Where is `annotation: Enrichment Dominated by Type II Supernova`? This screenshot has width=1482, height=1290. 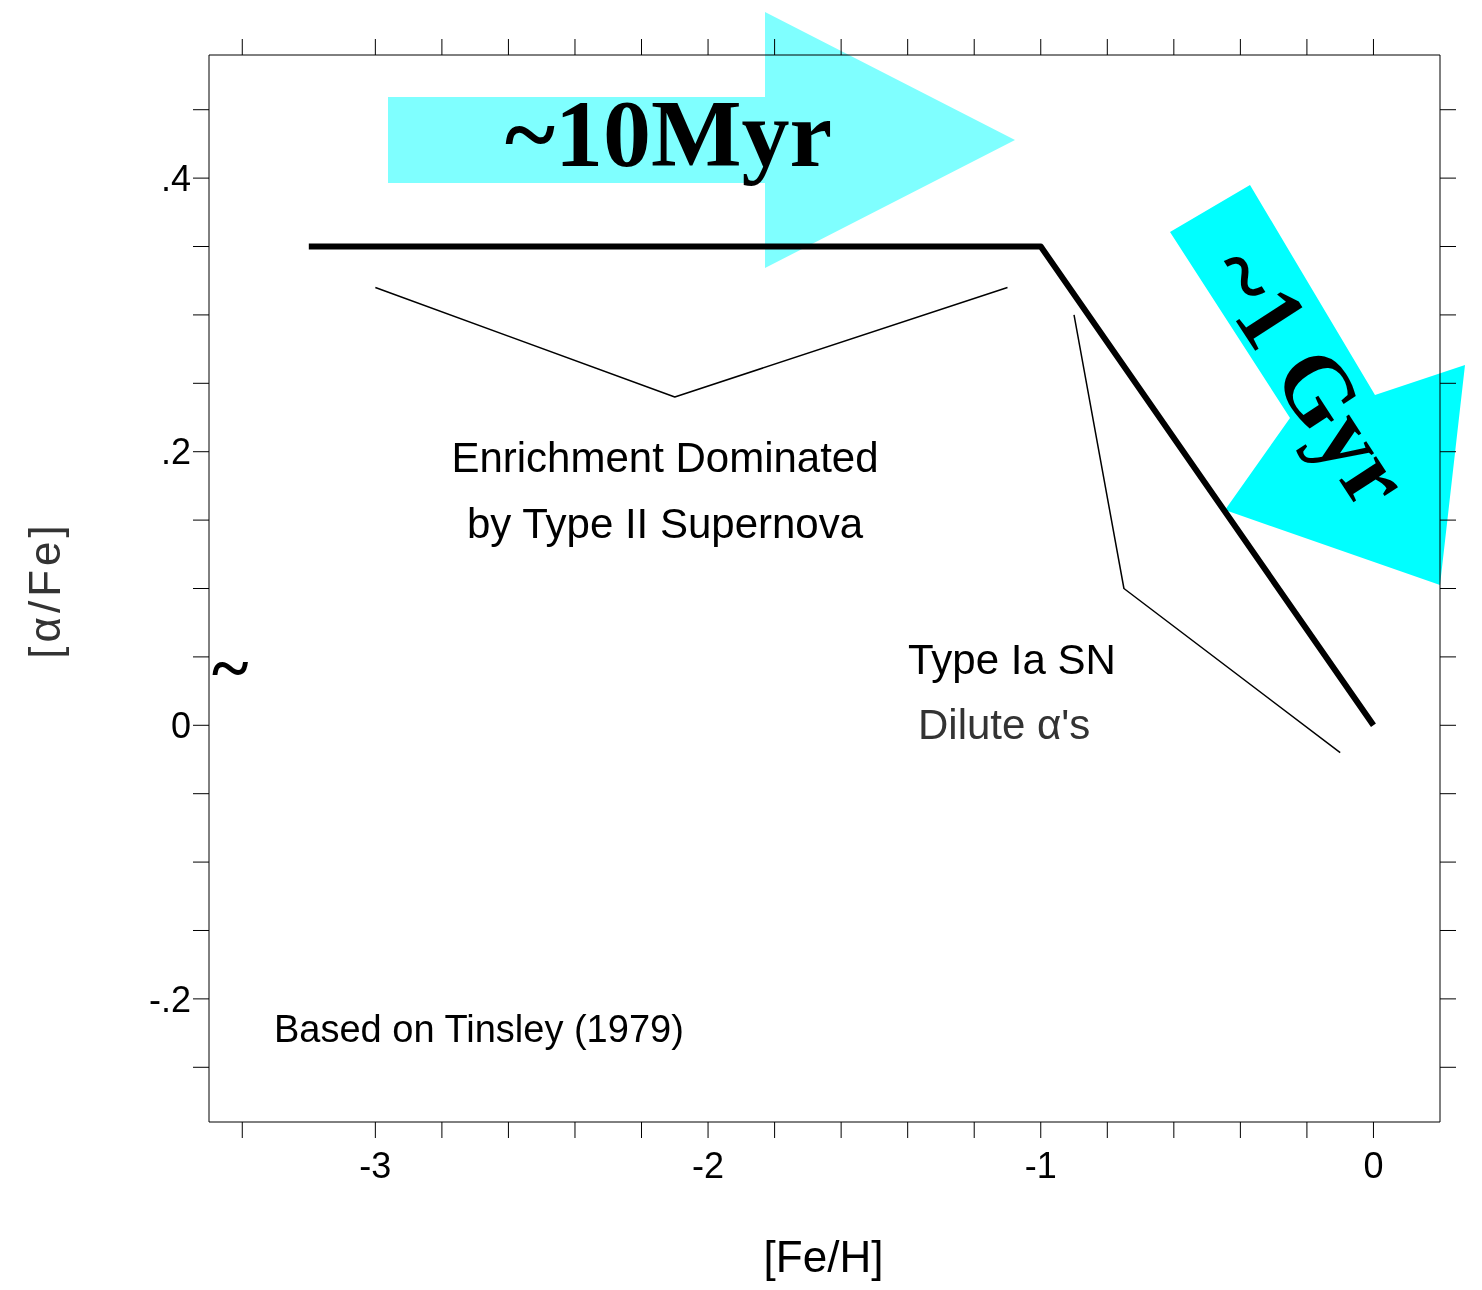 annotation: Enrichment Dominated by Type II Supernova is located at coordinates (665, 491).